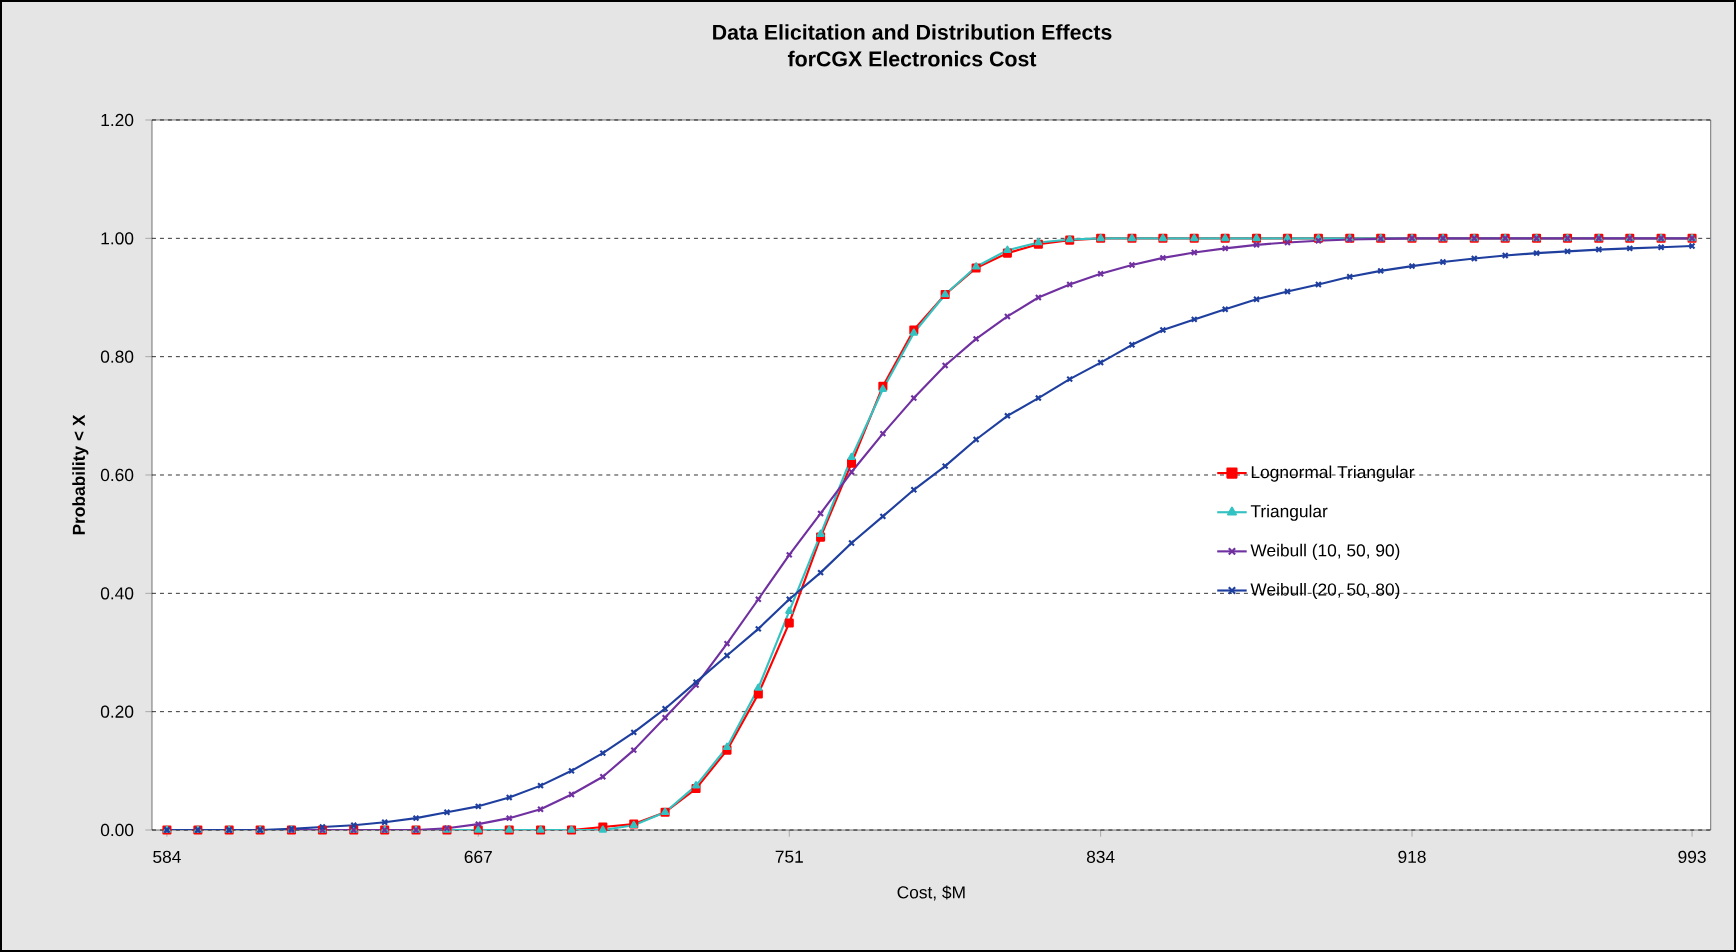  What do you see at coordinates (789, 856) in the screenshot?
I see `x-tick-label: 751` at bounding box center [789, 856].